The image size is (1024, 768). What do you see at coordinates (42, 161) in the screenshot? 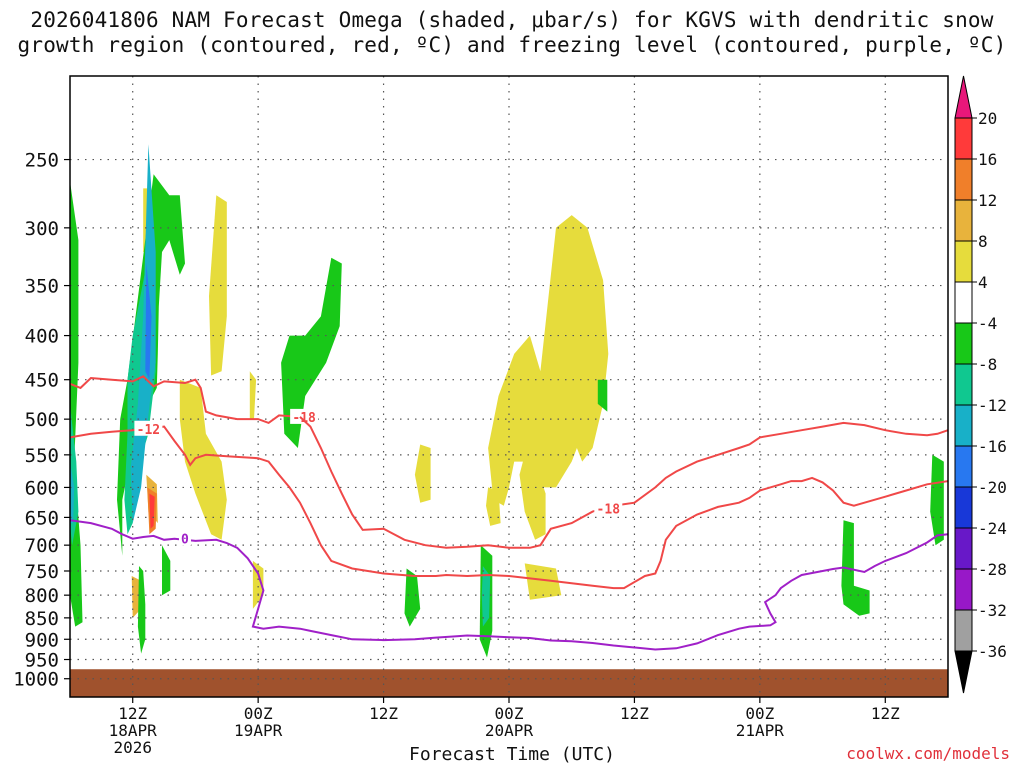
I see `y-tick-label: 250` at bounding box center [42, 161].